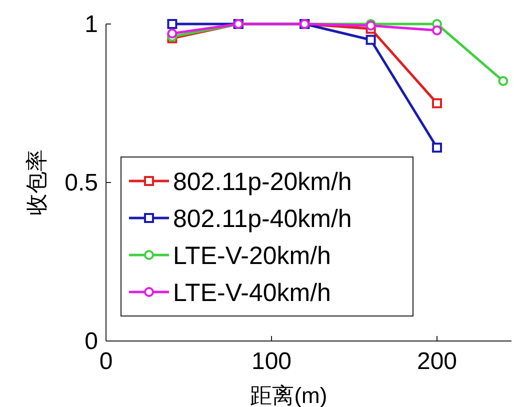  What do you see at coordinates (262, 219) in the screenshot?
I see `legend-label: 802.11p-40km/h` at bounding box center [262, 219].